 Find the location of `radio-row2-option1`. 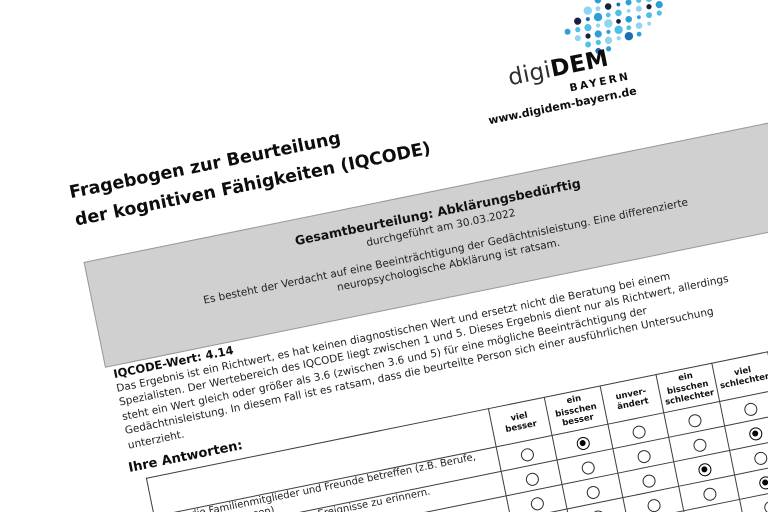

radio-row2-option1 is located at coordinates (587, 467).